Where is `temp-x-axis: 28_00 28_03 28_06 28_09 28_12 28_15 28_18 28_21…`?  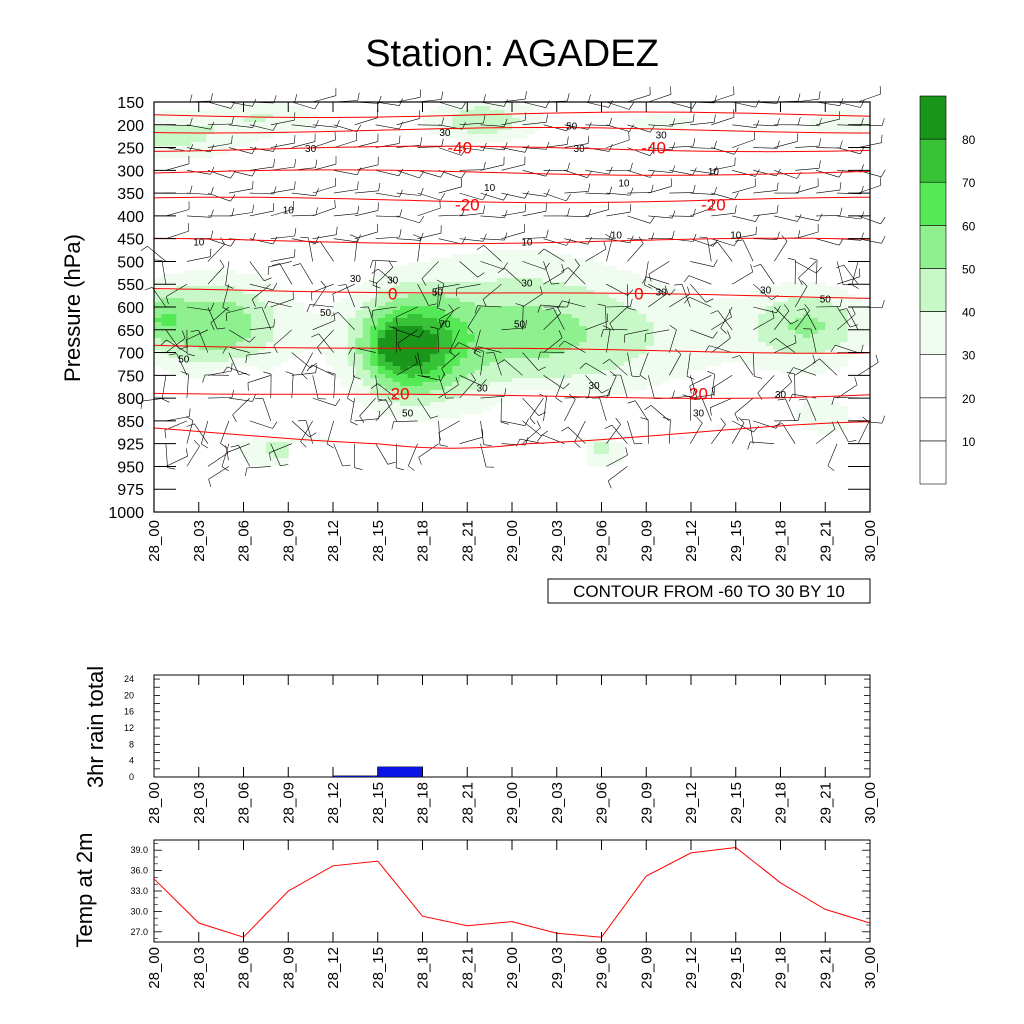 temp-x-axis: 28_00 28_03 28_06 28_09 28_12 28_15 28_18 28_21… is located at coordinates (512, 914).